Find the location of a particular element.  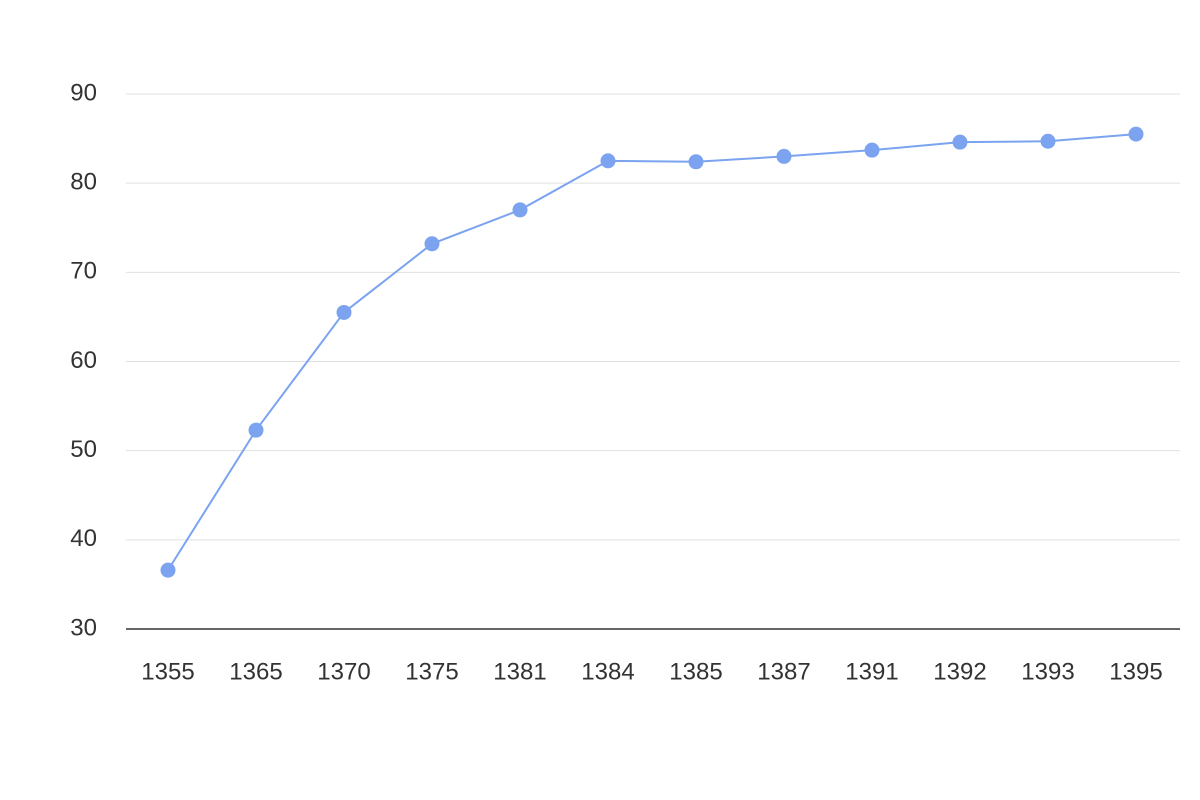

y-tick-label: 40 is located at coordinates (83, 538).